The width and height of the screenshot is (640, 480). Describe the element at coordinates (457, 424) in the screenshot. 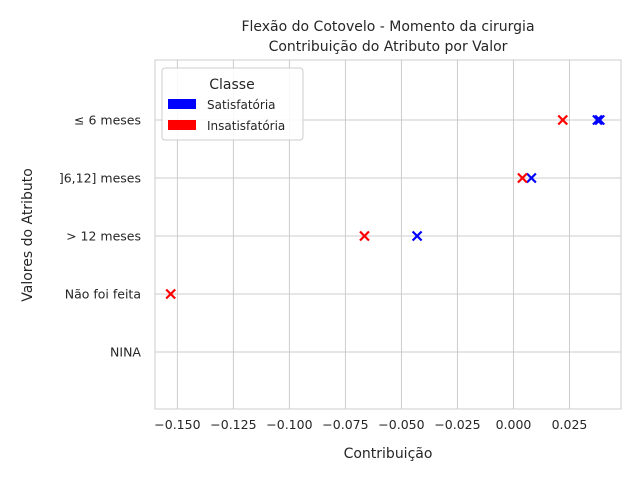

I see `x-tick-label: −0.025` at that location.